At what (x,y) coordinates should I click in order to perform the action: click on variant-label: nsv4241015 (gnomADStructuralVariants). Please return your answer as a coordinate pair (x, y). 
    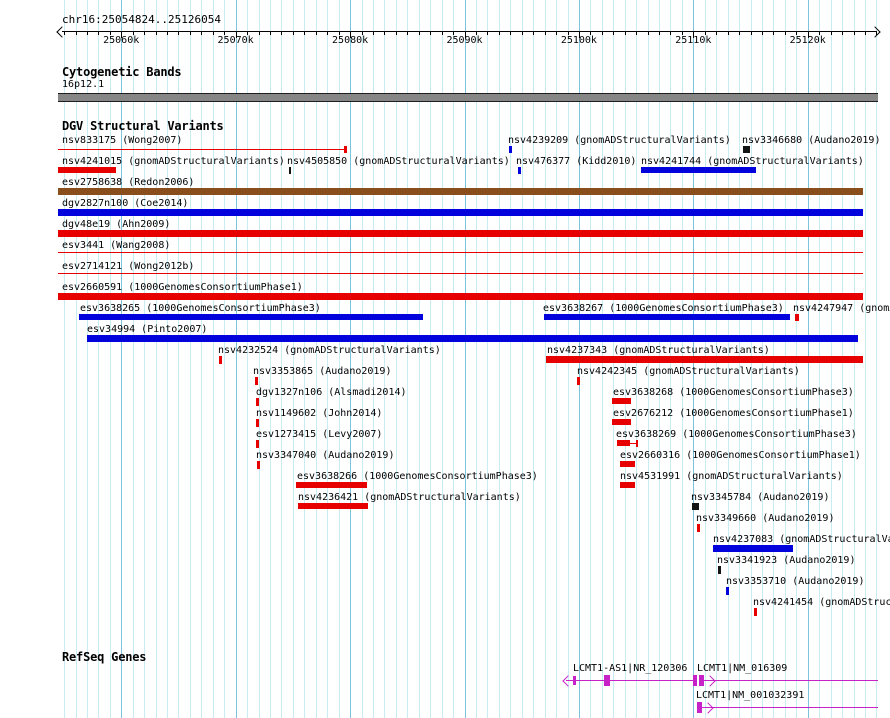
    Looking at the image, I should click on (173, 161).